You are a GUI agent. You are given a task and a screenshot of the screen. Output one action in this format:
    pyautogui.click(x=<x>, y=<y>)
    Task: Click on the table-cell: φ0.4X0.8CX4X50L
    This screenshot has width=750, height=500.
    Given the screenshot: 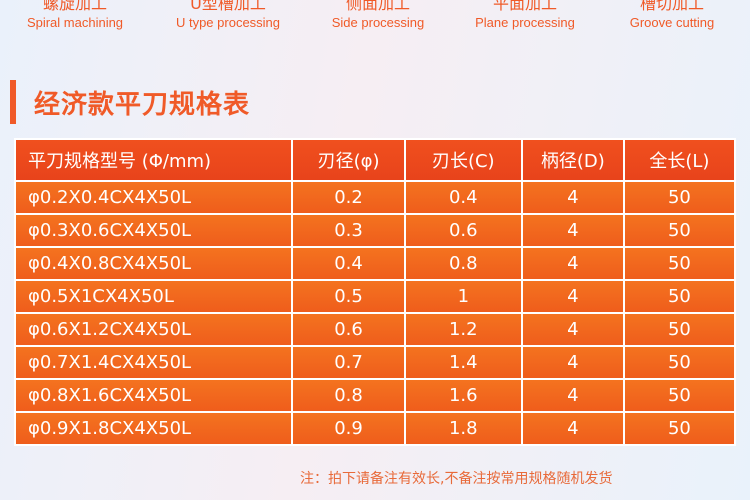 What is the action you would take?
    pyautogui.click(x=153, y=263)
    